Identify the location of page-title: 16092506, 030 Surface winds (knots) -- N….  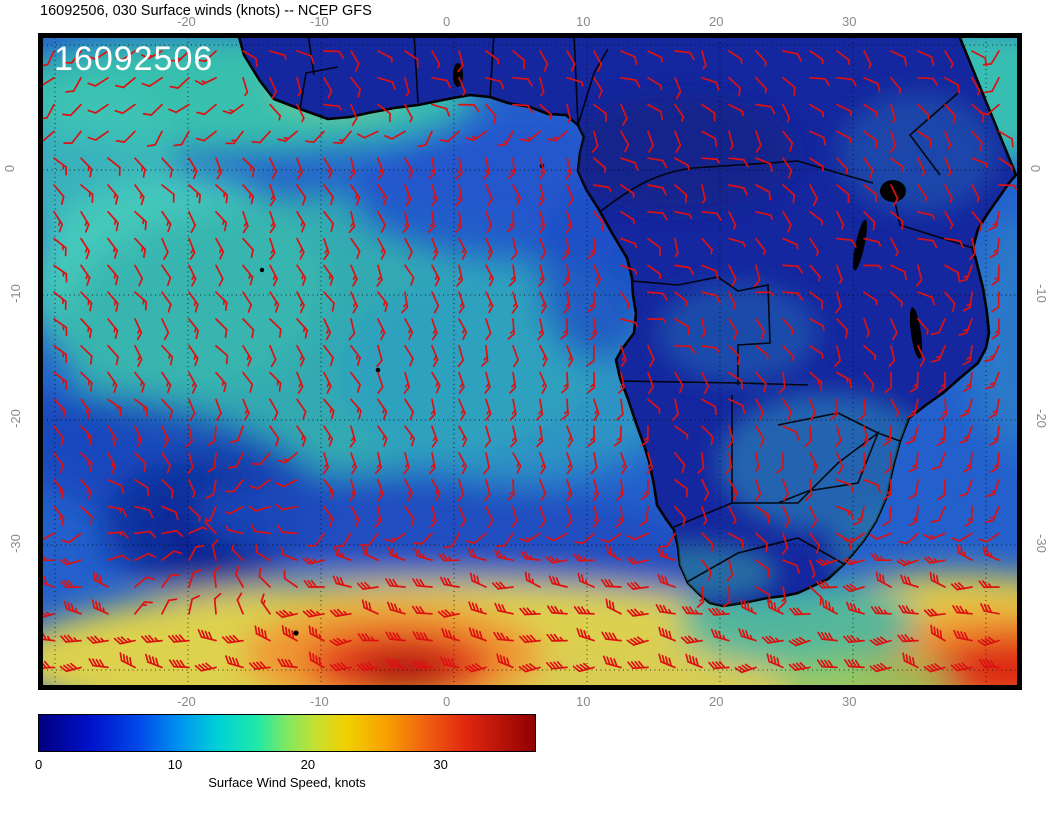
(206, 11).